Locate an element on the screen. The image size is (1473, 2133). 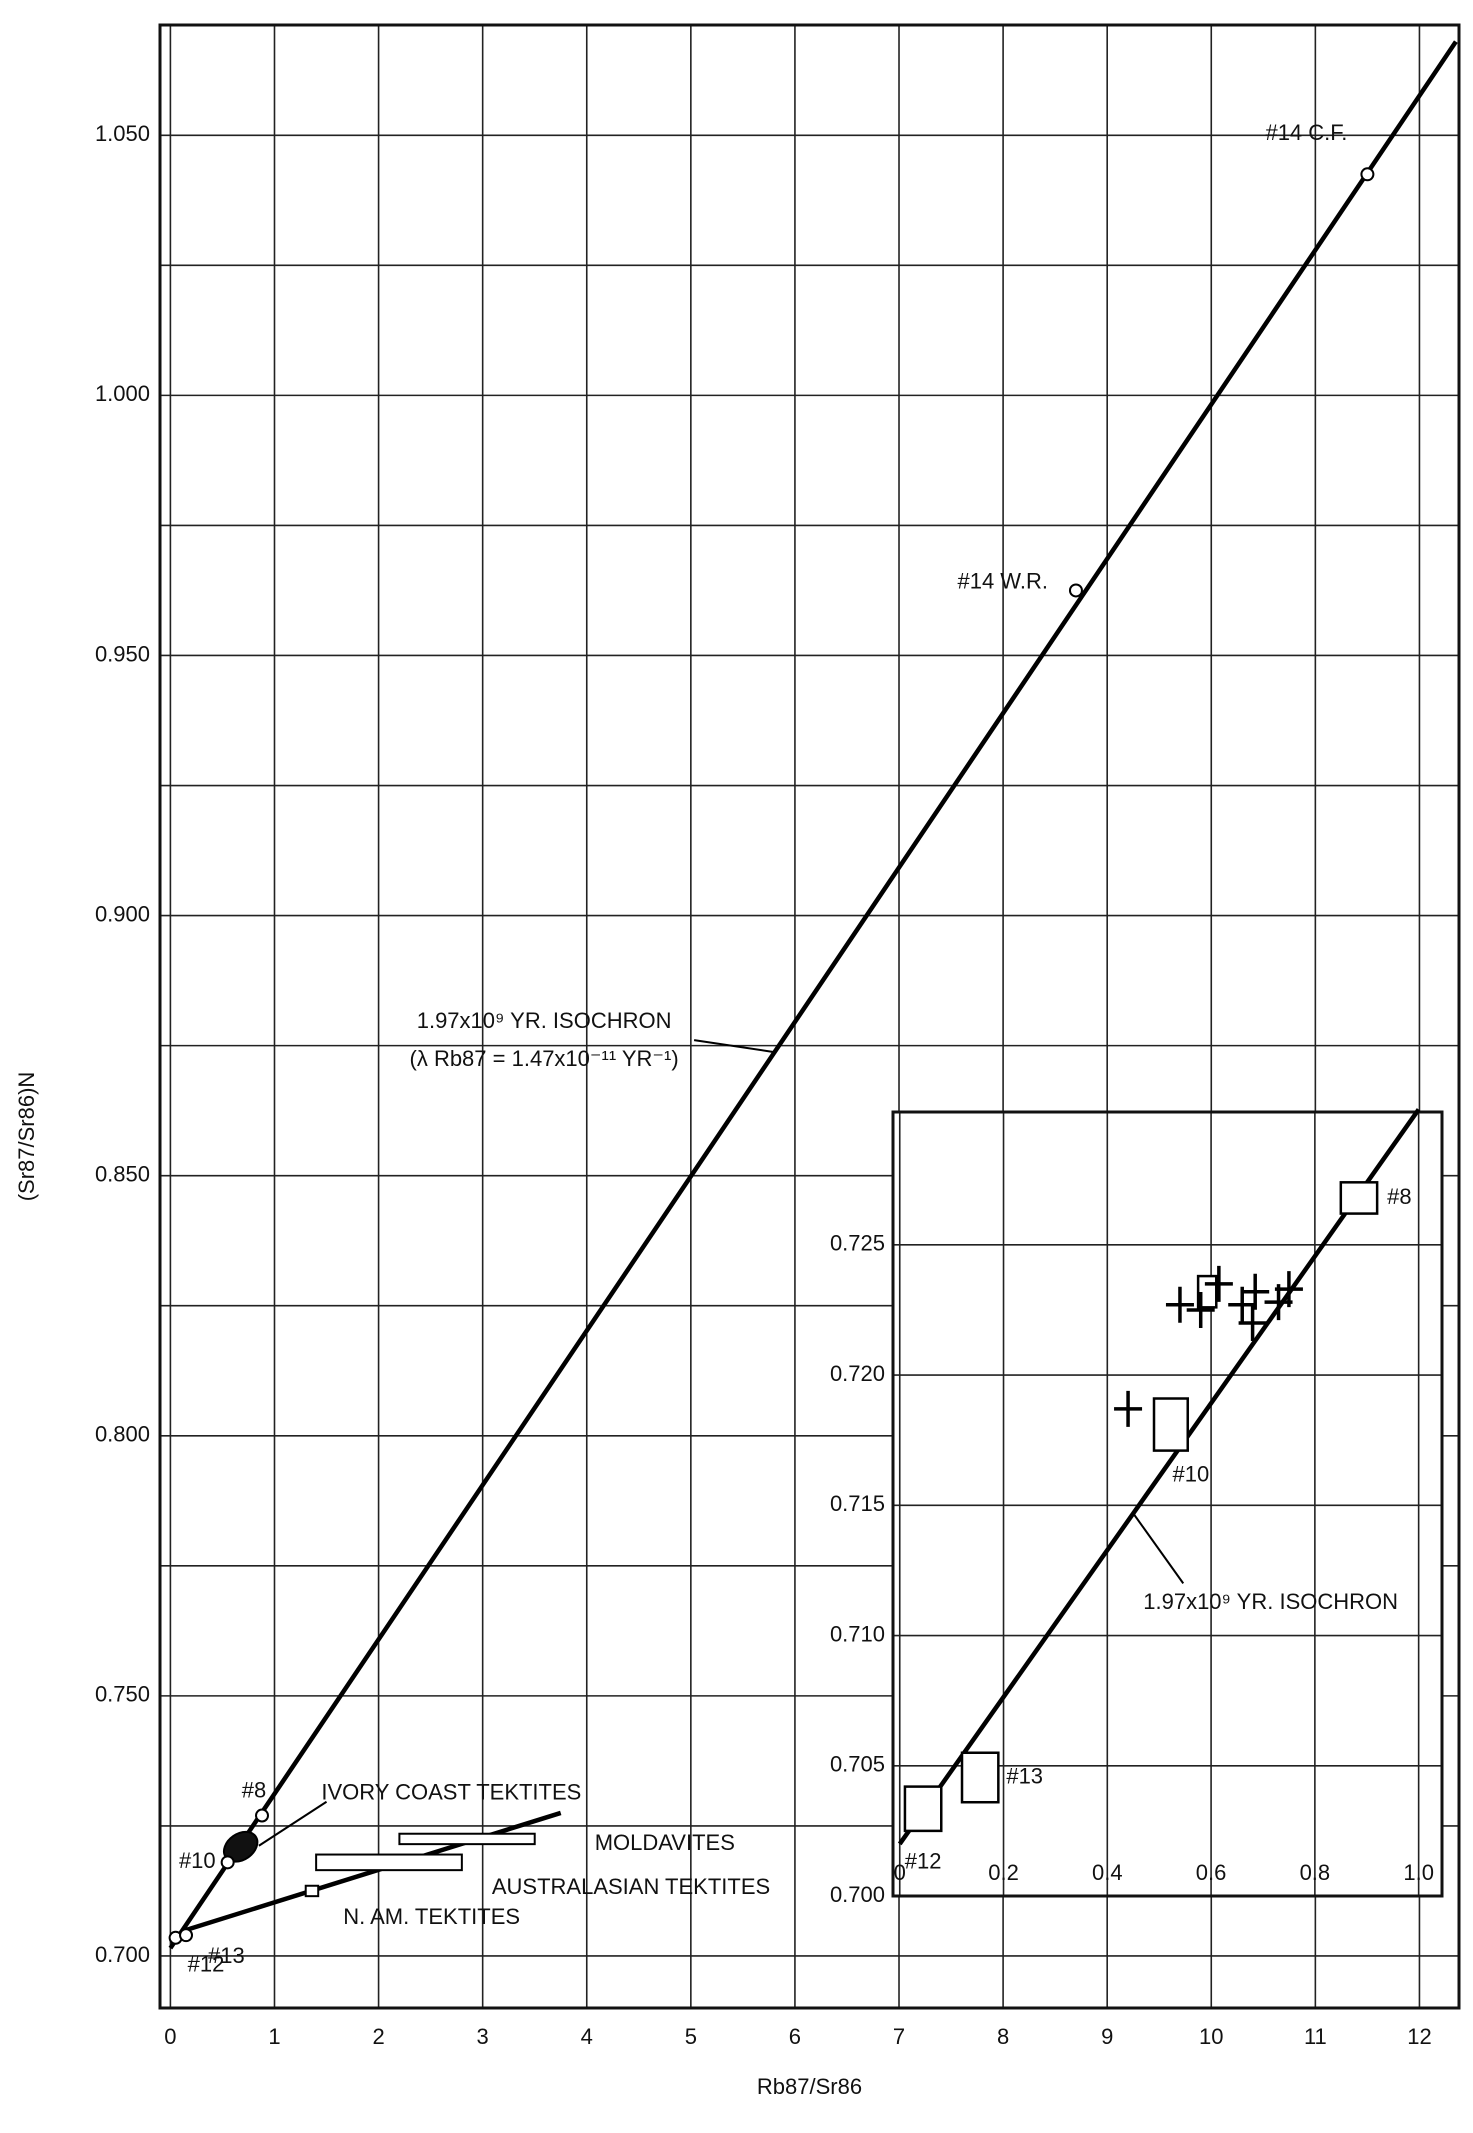
plot-frame is located at coordinates (1167, 1504).